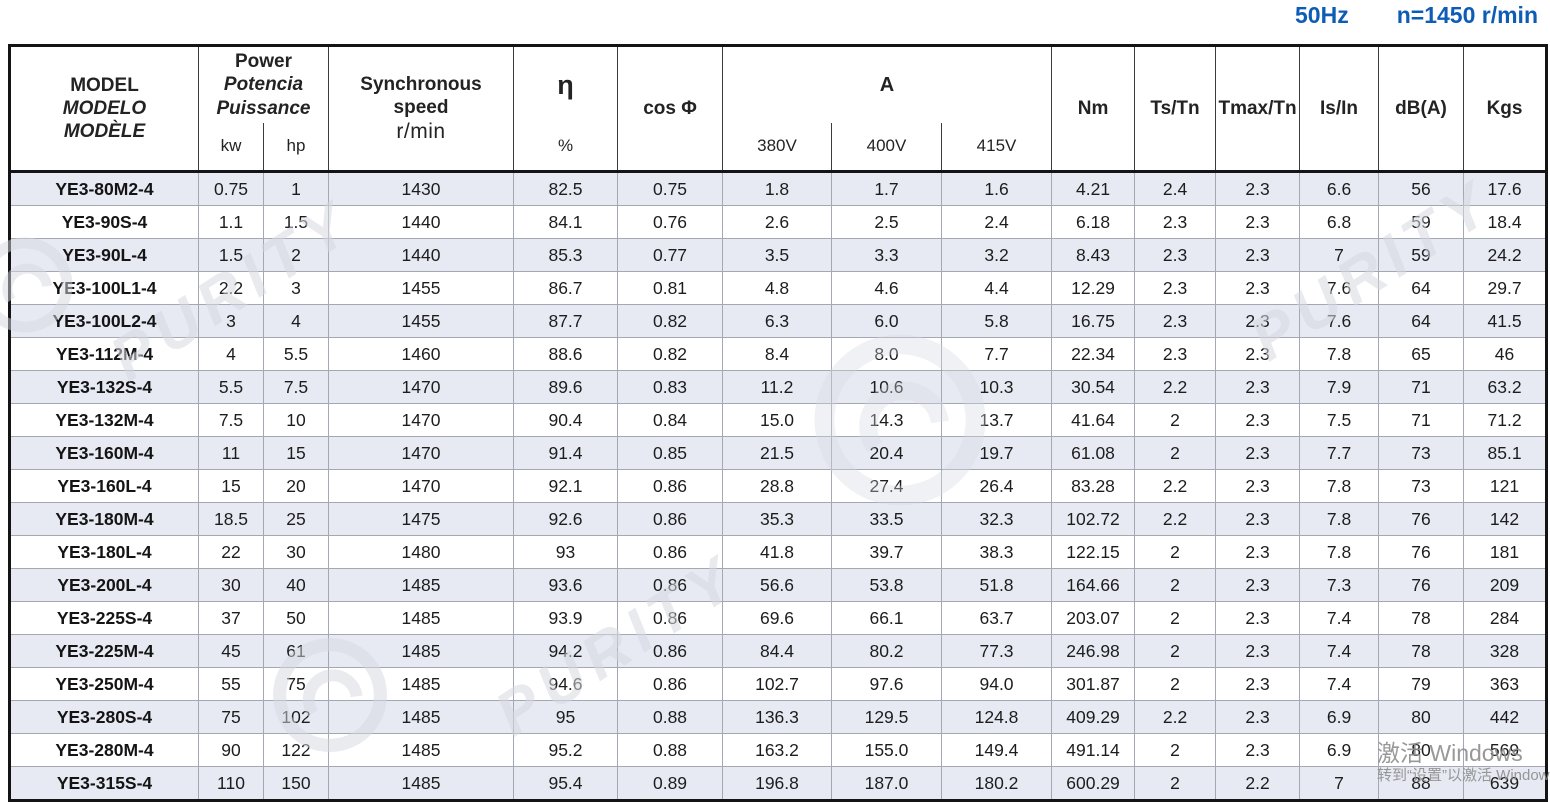  I want to click on col-header-sync-speed: Synchronous speed r/min, so click(421, 108).